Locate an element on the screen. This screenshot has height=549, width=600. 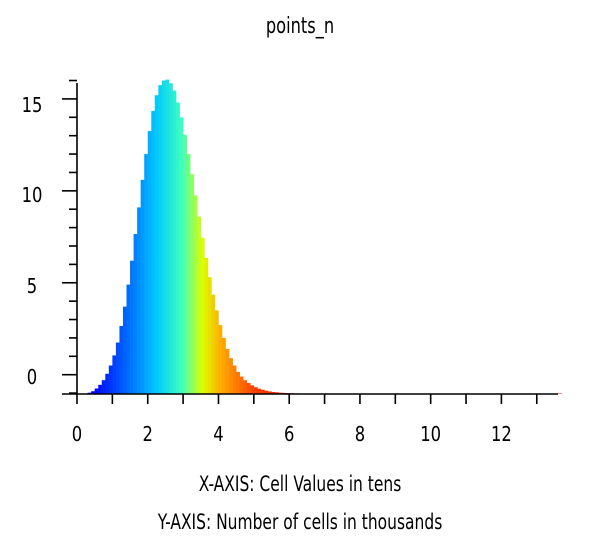
y-axis-caption: Y-AXIS: Number of cells in thousands is located at coordinates (300, 522).